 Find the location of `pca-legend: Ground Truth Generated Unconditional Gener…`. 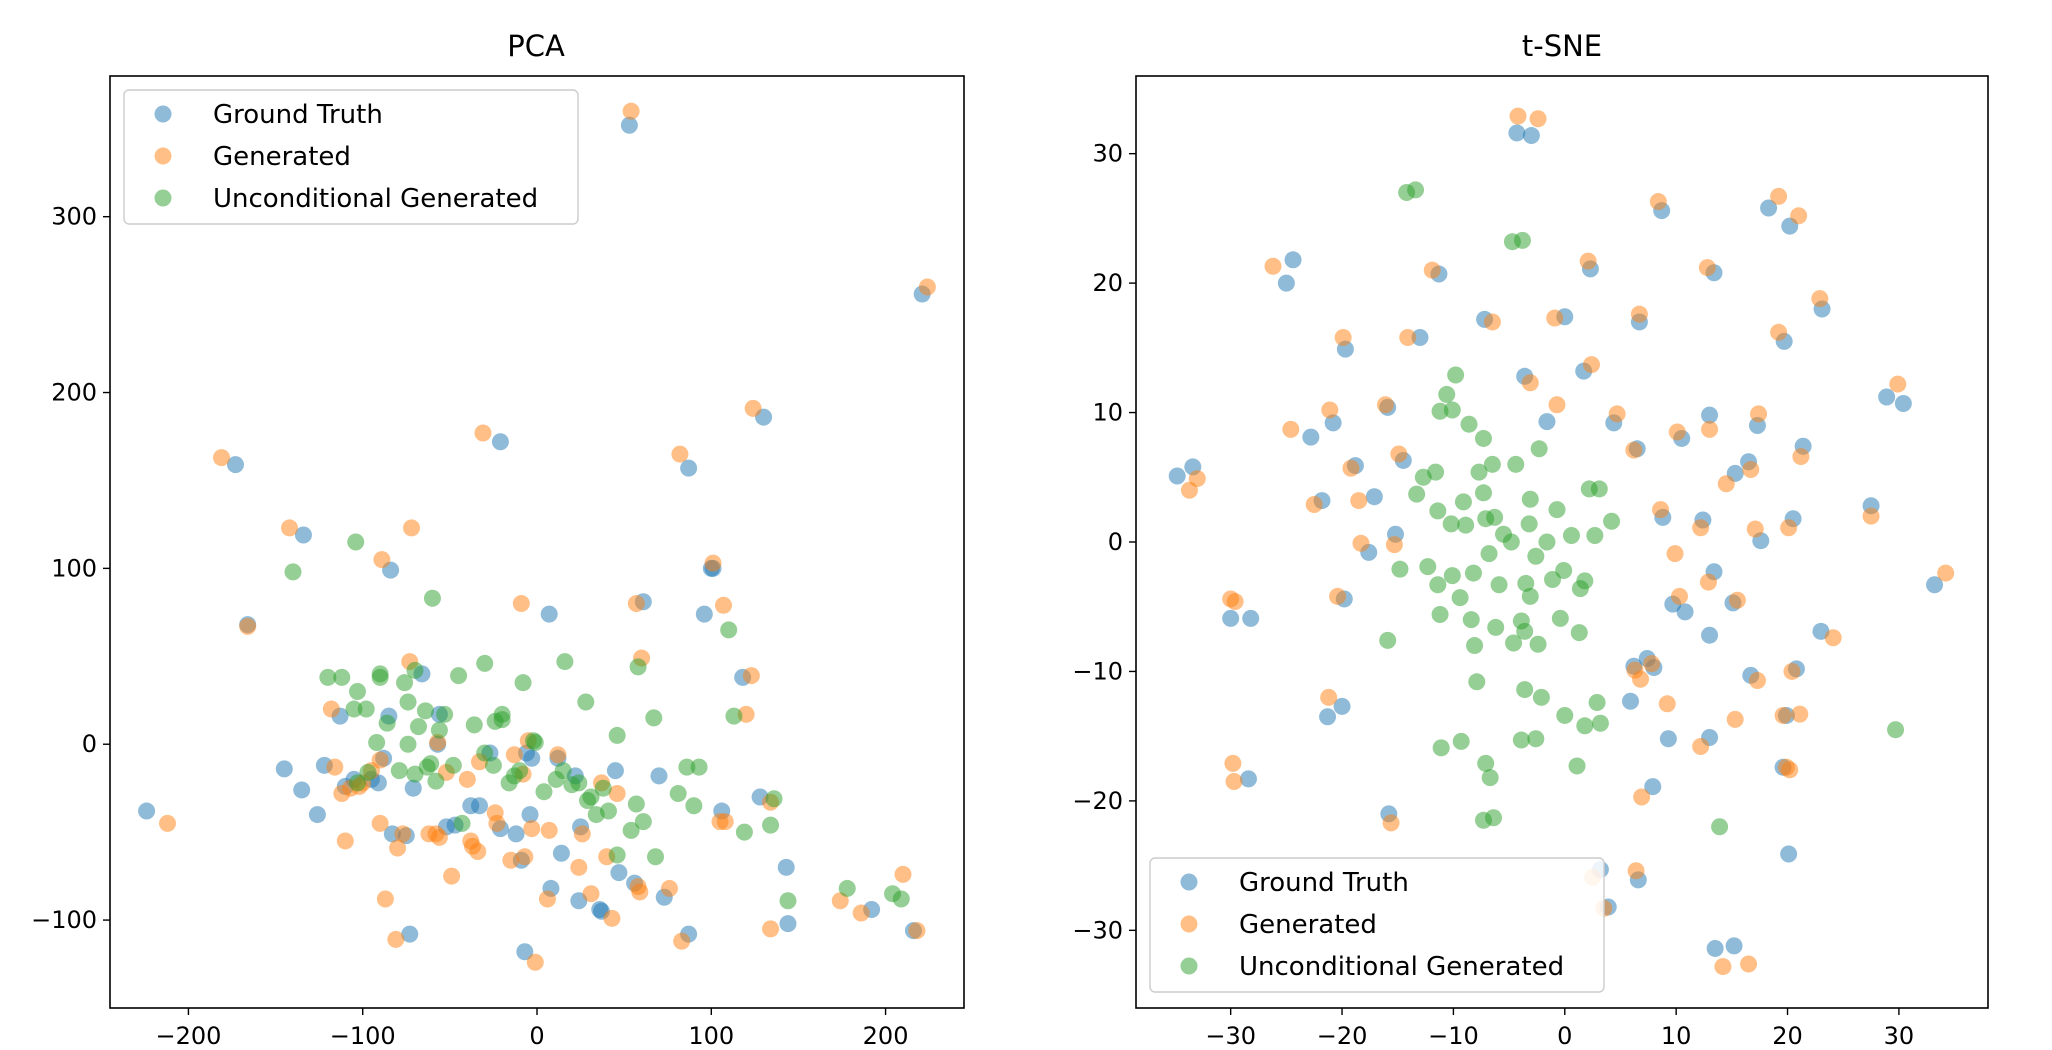

pca-legend: Ground Truth Generated Unconditional Gener… is located at coordinates (351, 157).